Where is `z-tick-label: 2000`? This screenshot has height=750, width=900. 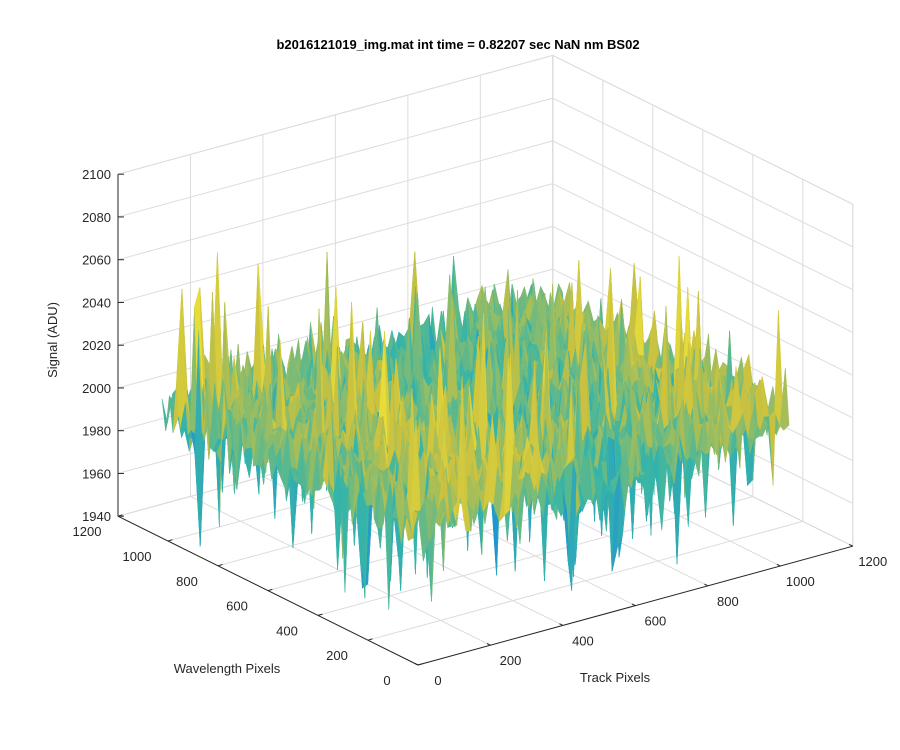 z-tick-label: 2000 is located at coordinates (96, 388).